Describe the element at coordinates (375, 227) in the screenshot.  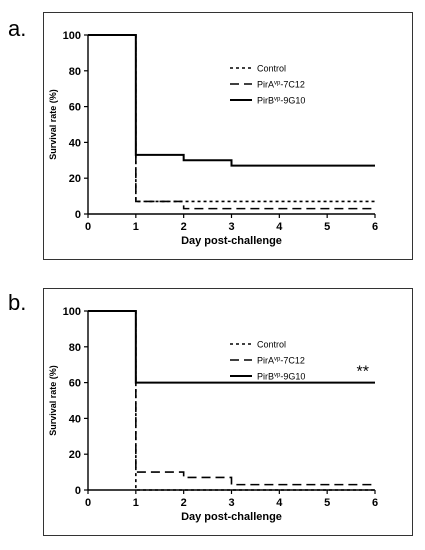
I see `x-tick-label-a-6: 6` at that location.